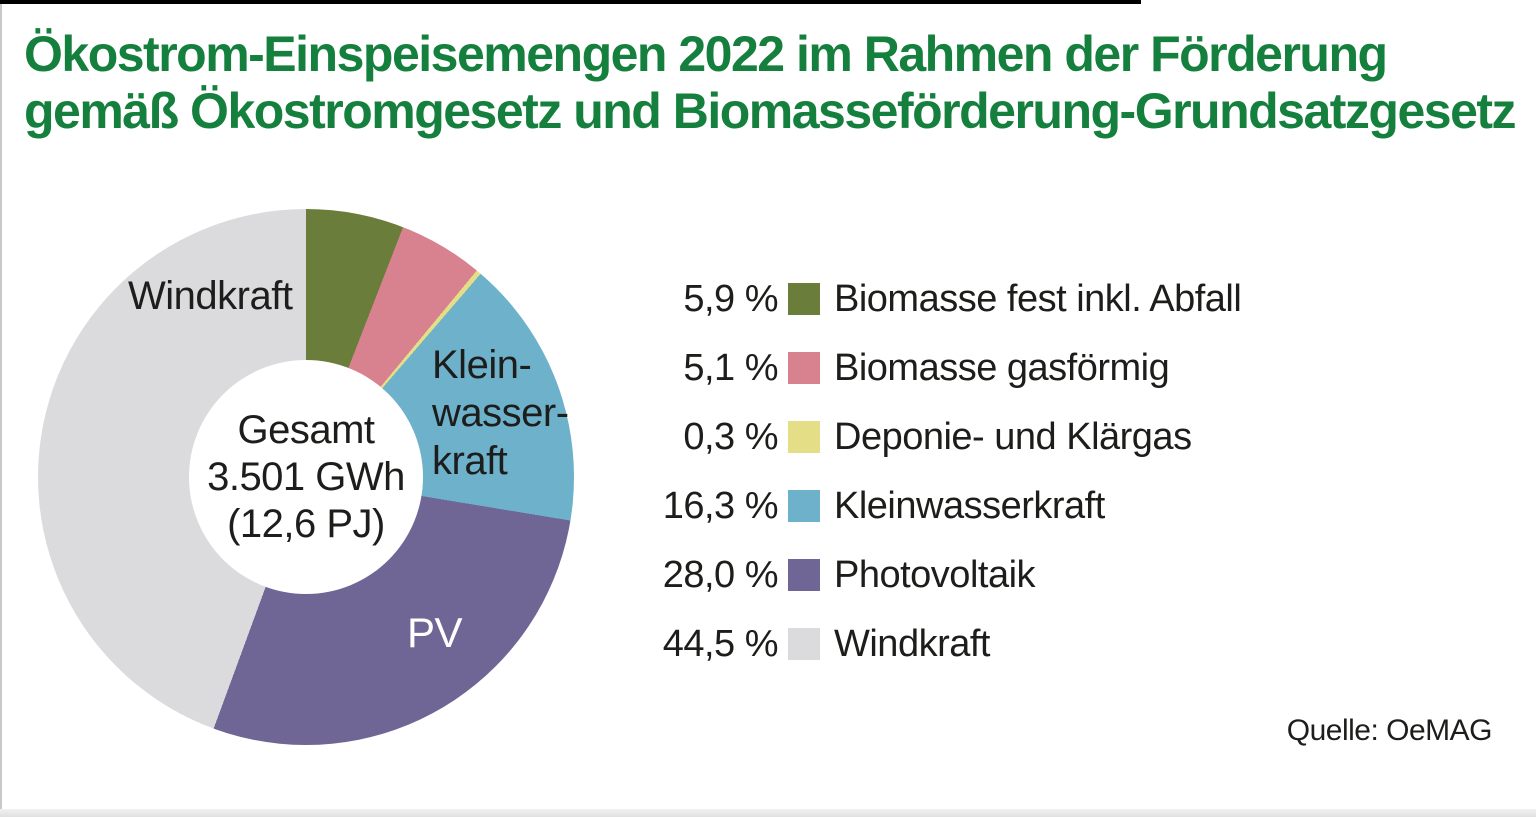 The image size is (1536, 817). I want to click on legend-label: Deponie- und Klärgas, so click(1013, 436).